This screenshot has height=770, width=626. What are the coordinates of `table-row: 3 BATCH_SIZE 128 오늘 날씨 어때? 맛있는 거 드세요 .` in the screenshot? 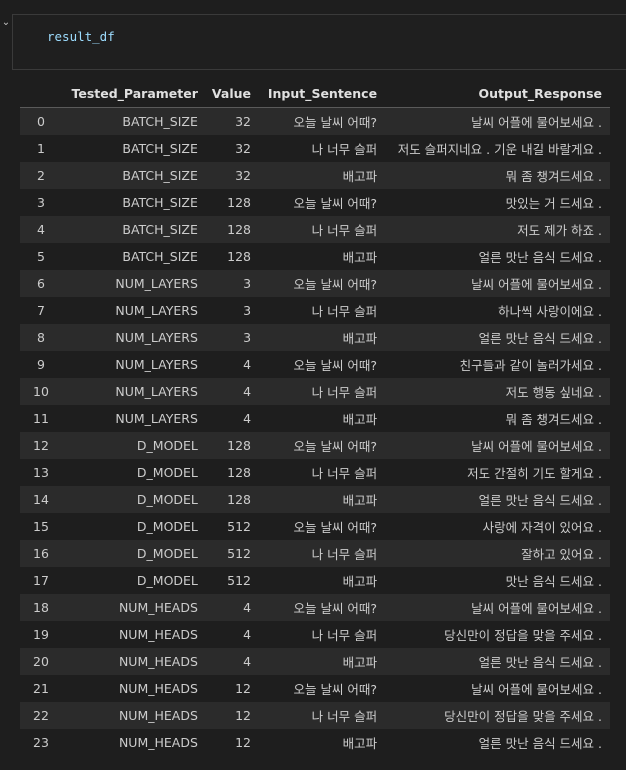 It's located at (315, 202).